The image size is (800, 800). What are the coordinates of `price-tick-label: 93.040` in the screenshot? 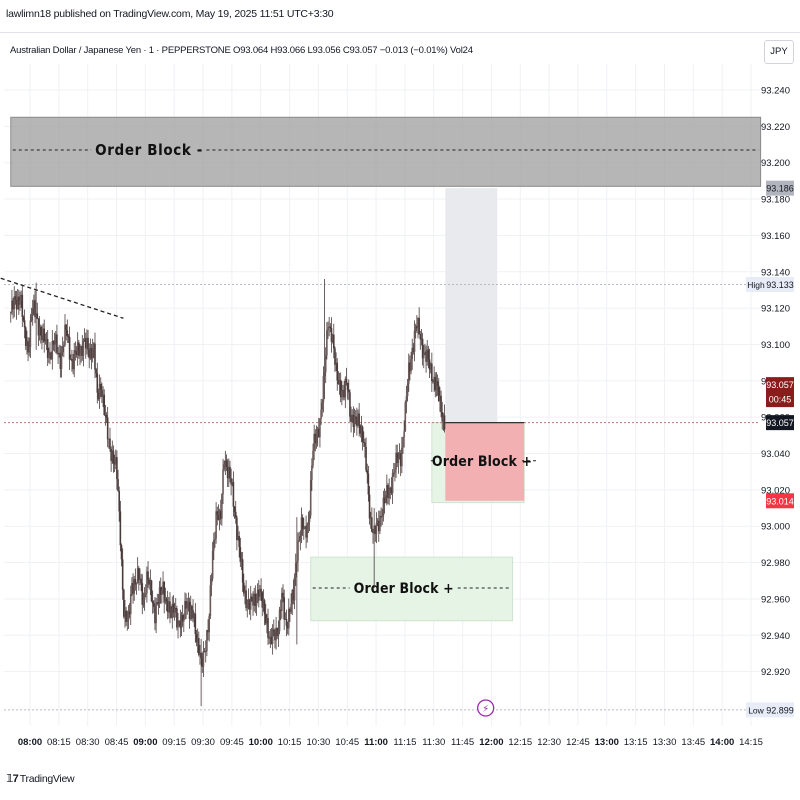 It's located at (775, 454).